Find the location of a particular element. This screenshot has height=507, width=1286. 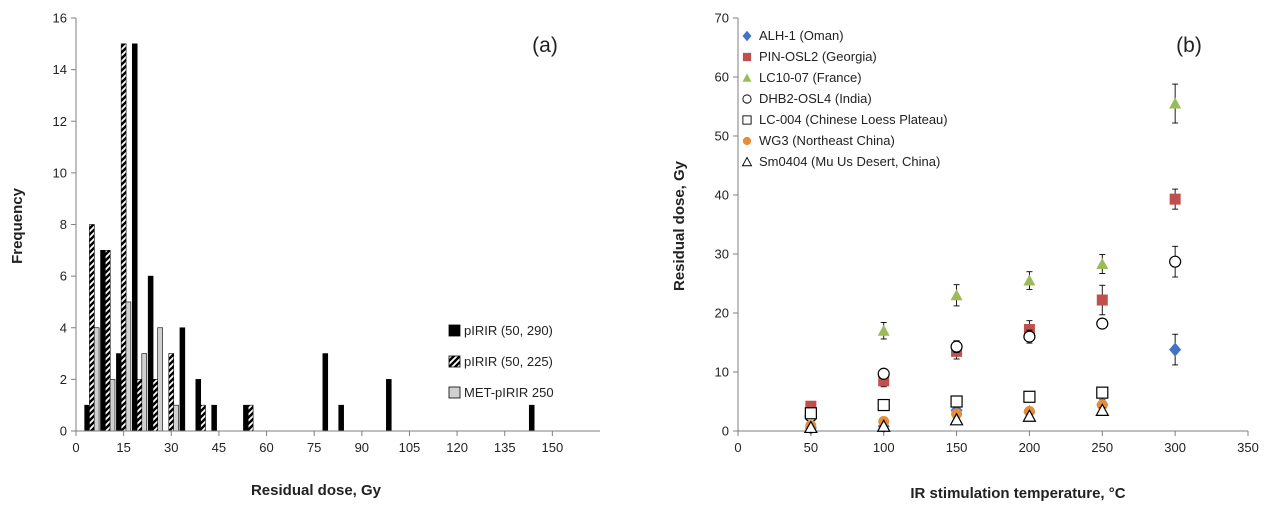

x-tick-label-a: 30 is located at coordinates (171, 447).